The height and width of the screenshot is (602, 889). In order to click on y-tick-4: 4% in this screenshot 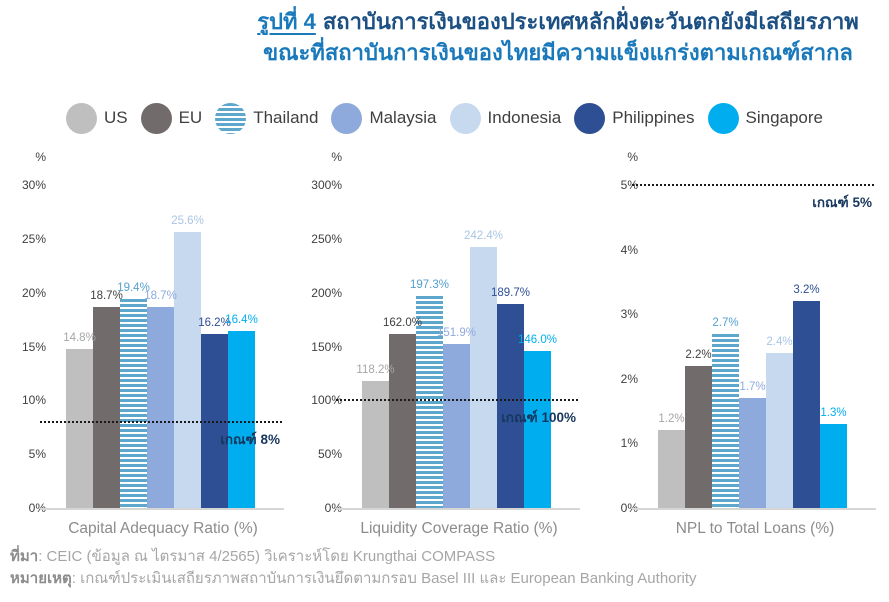, I will do `click(629, 249)`.